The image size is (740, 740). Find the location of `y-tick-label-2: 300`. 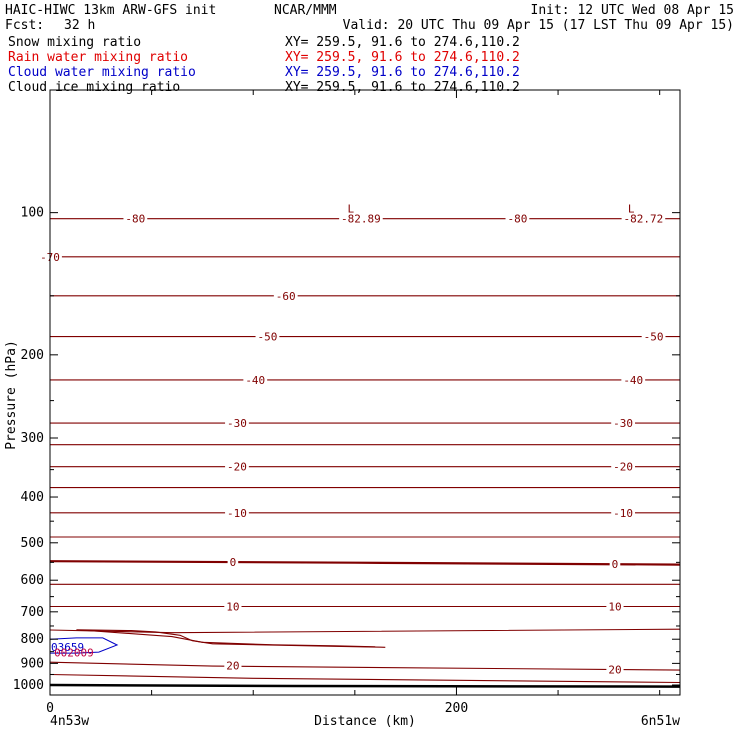

y-tick-label-2: 300 is located at coordinates (32, 438).